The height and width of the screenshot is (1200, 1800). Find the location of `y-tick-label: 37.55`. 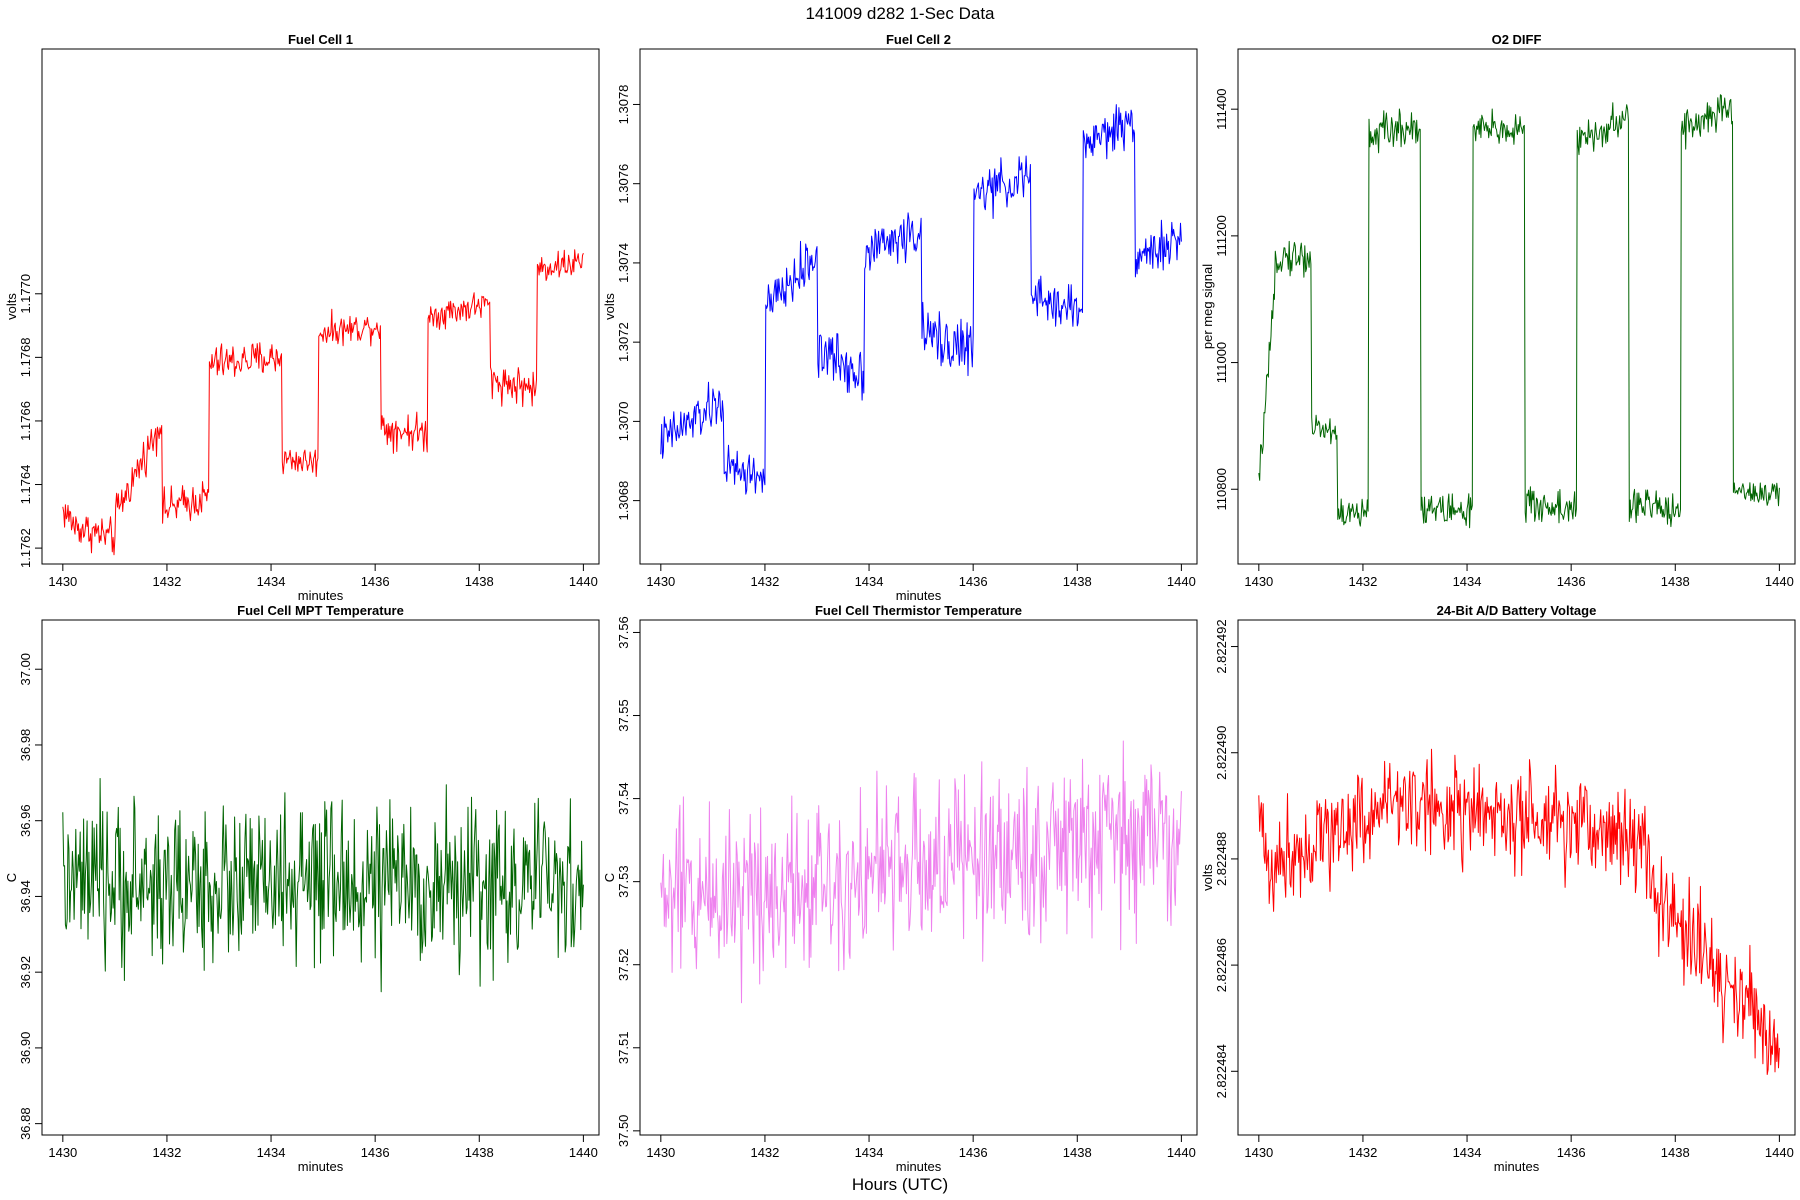

y-tick-label: 37.55 is located at coordinates (623, 715).